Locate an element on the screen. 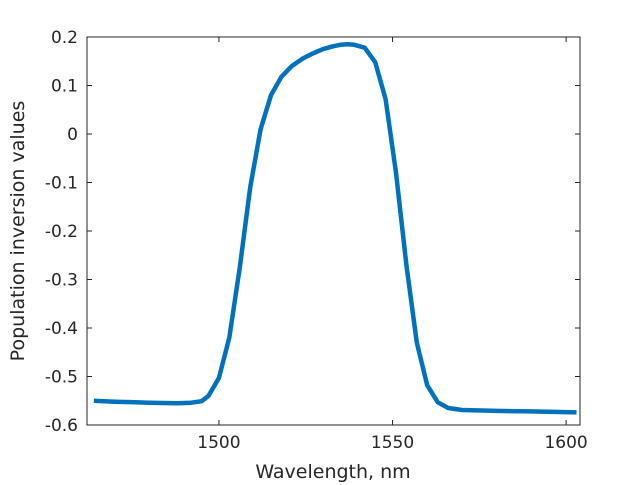 This screenshot has height=485, width=643. y-tick-label: -0.1 is located at coordinates (61, 184).